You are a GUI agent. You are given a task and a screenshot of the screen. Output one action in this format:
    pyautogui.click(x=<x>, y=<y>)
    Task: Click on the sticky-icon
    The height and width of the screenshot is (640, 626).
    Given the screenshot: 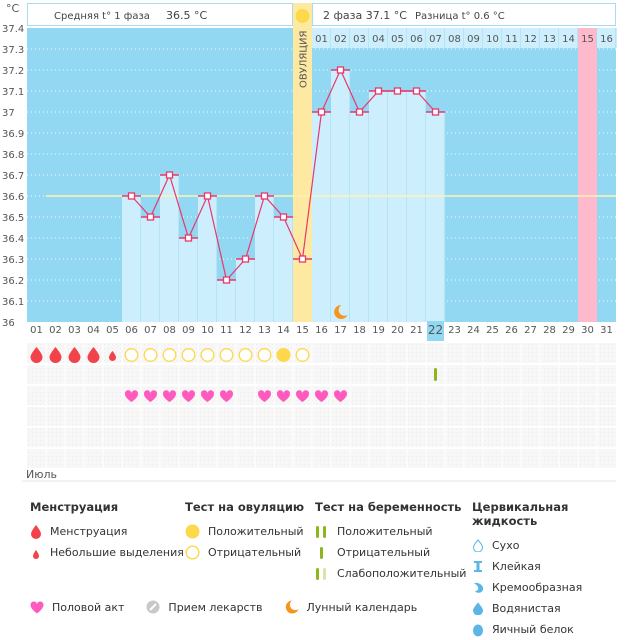 What is the action you would take?
    pyautogui.click(x=478, y=566)
    